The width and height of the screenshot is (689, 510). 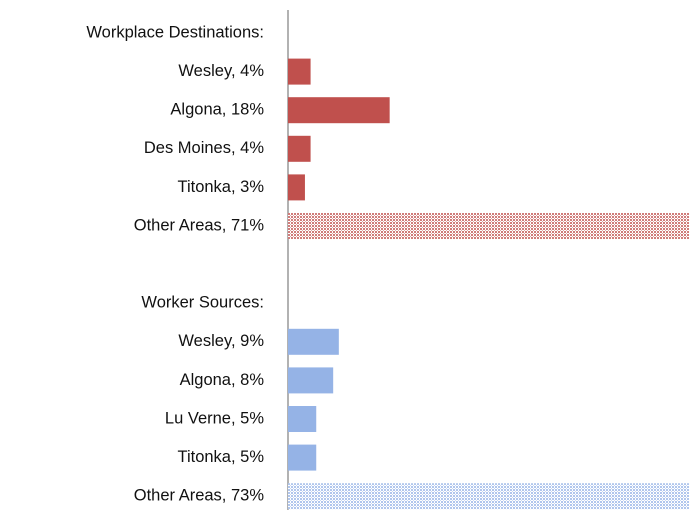 I want to click on category-label: Algona, 18%, so click(x=217, y=110).